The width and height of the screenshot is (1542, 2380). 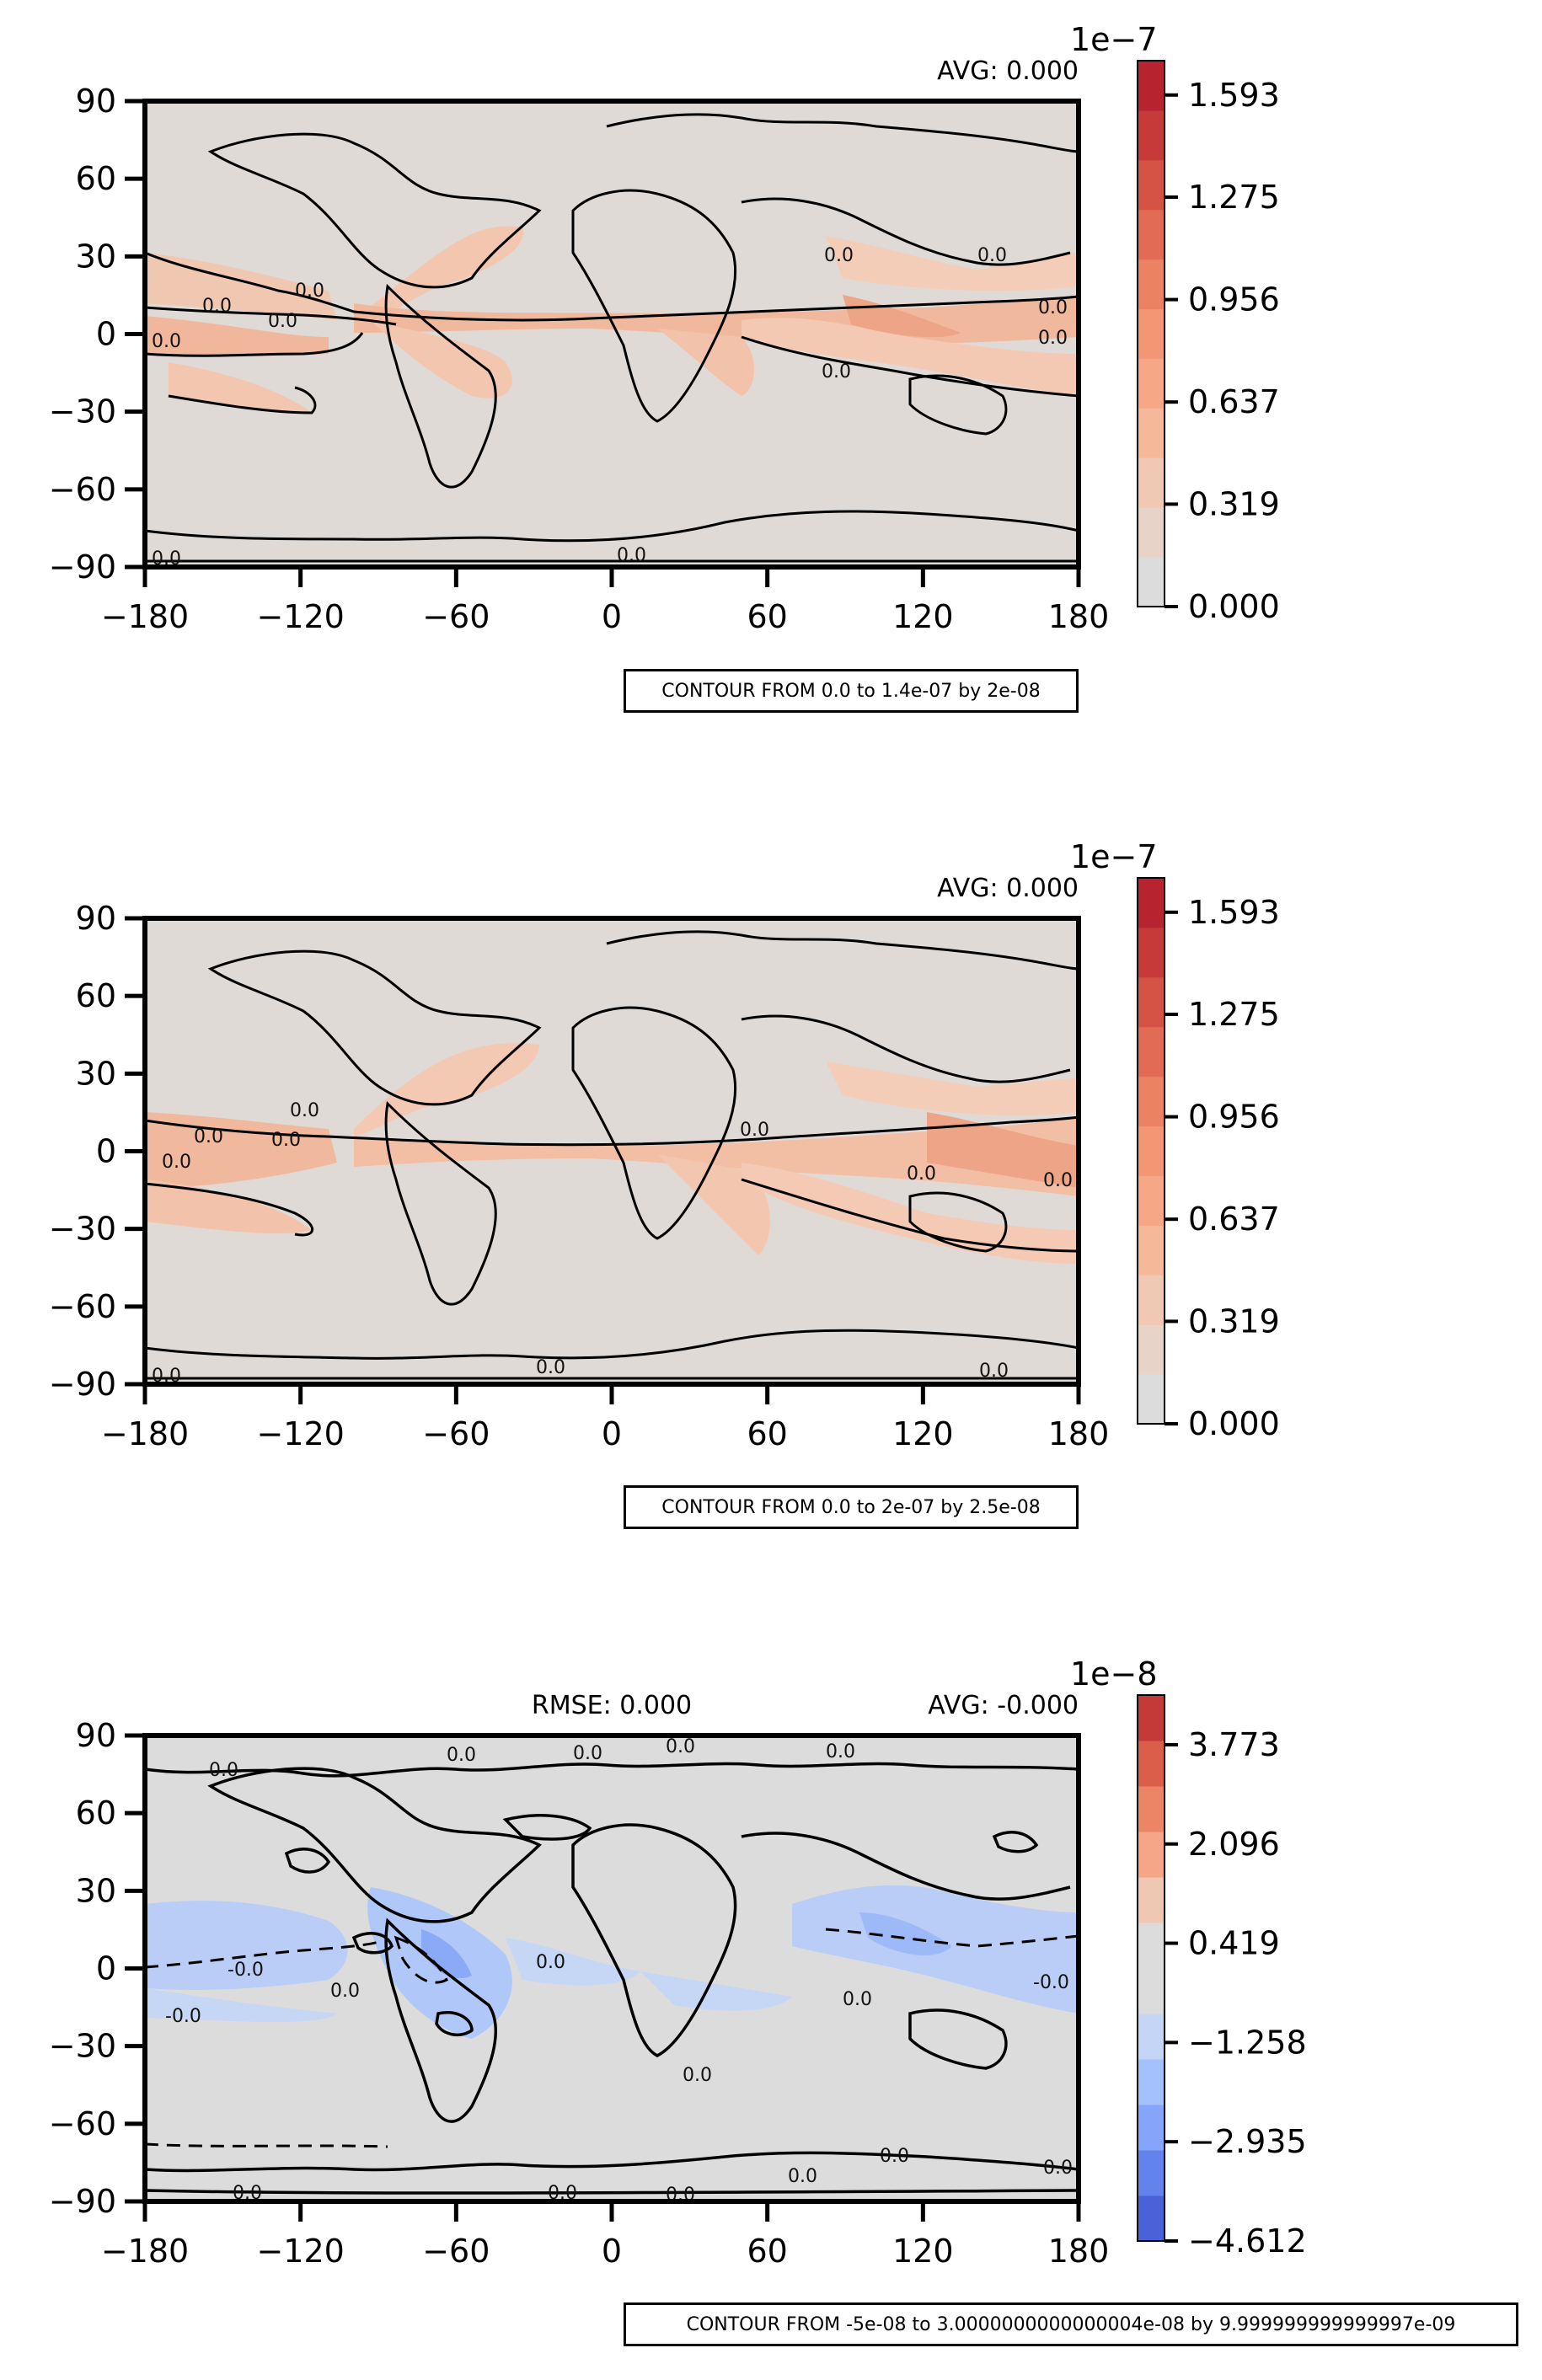 I want to click on y-tick-label: 30, so click(x=96, y=1890).